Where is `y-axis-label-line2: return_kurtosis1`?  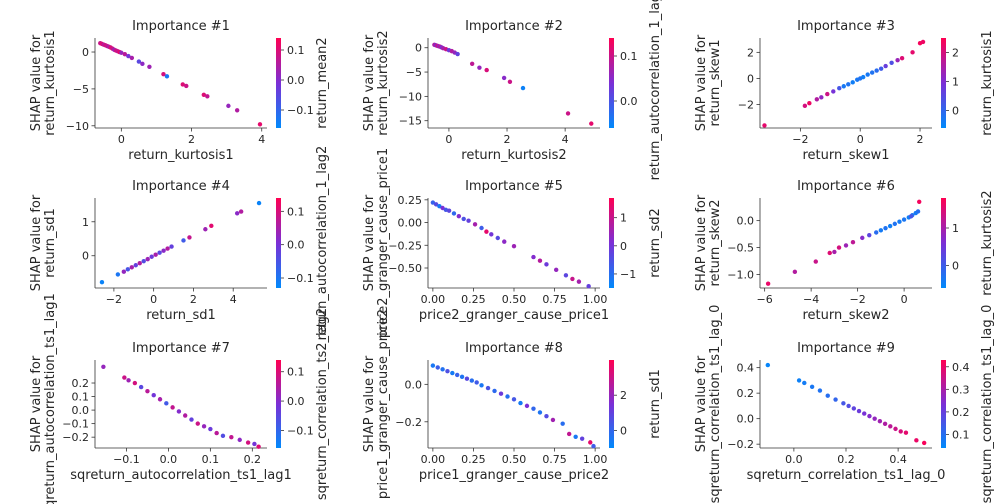
y-axis-label-line2: return_kurtosis1 is located at coordinates (50, 82).